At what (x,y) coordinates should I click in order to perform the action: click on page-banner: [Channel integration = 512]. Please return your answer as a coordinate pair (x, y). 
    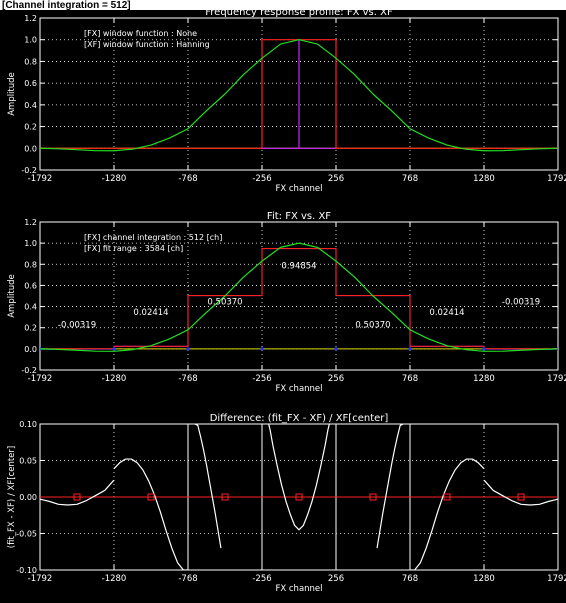
    Looking at the image, I should click on (66, 5).